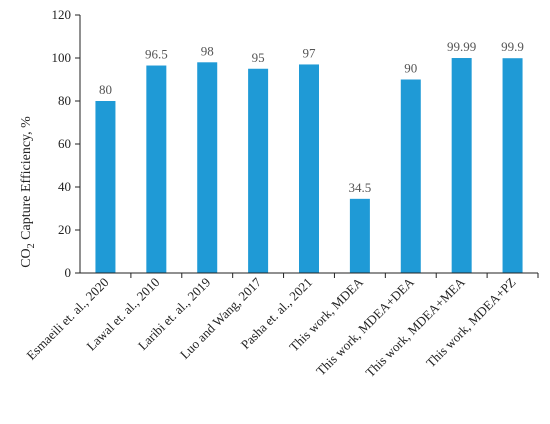 This screenshot has height=424, width=550. Describe the element at coordinates (410, 68) in the screenshot. I see `data-label: 90` at that location.